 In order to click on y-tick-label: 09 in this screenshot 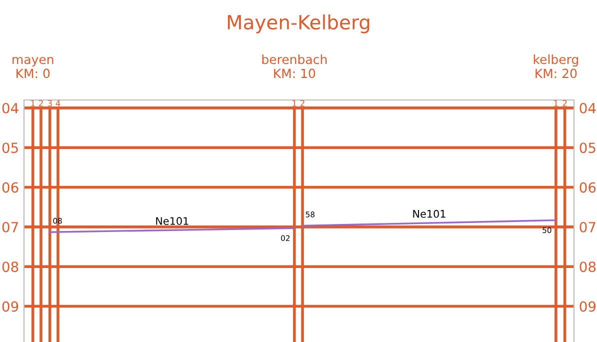, I will do `click(10, 306)`.